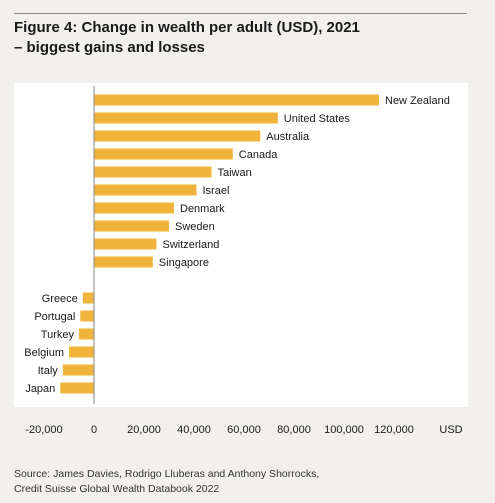  I want to click on category-label-israel: Israel, so click(216, 191).